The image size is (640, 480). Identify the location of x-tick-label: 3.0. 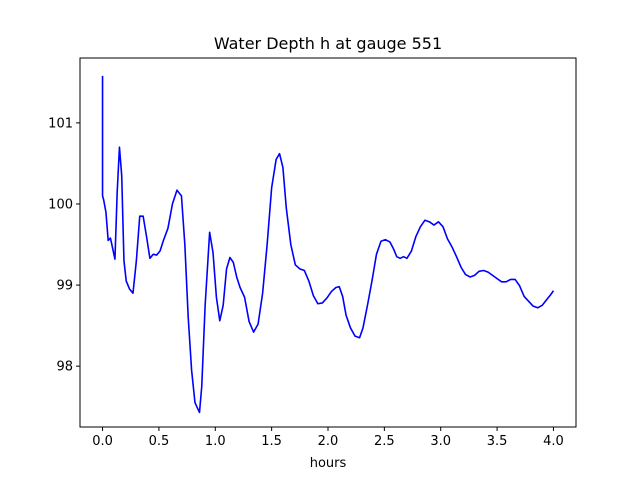
(440, 441).